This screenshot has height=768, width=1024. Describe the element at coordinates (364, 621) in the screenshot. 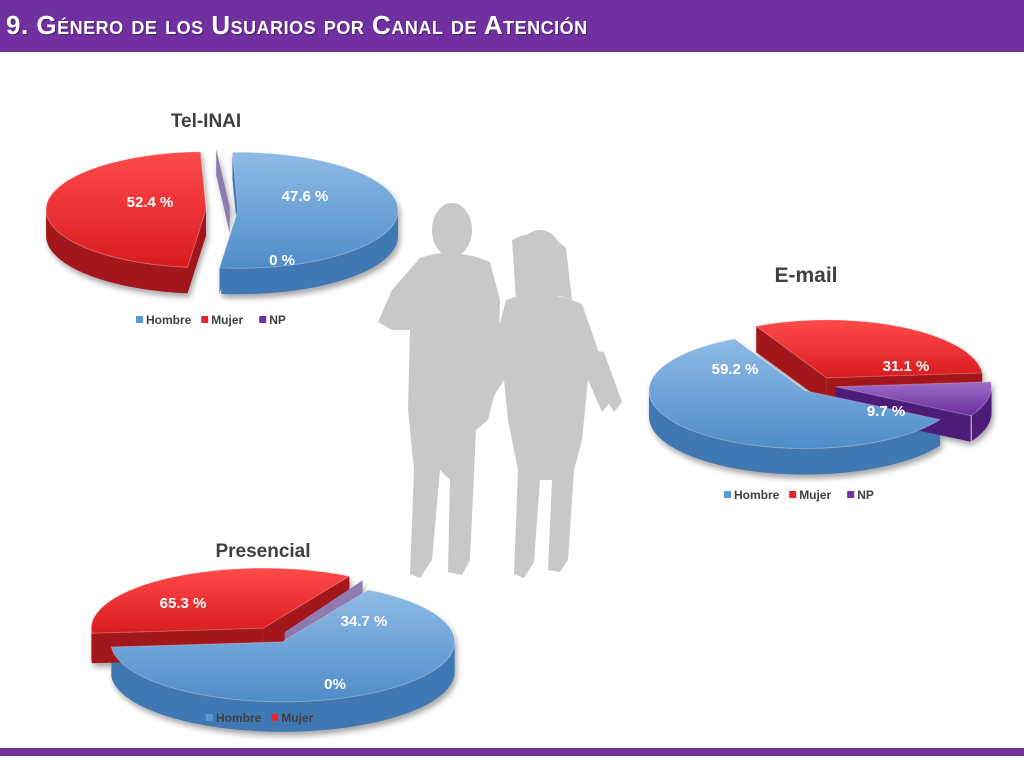

I see `data-label-mujer: 34.7 %` at that location.